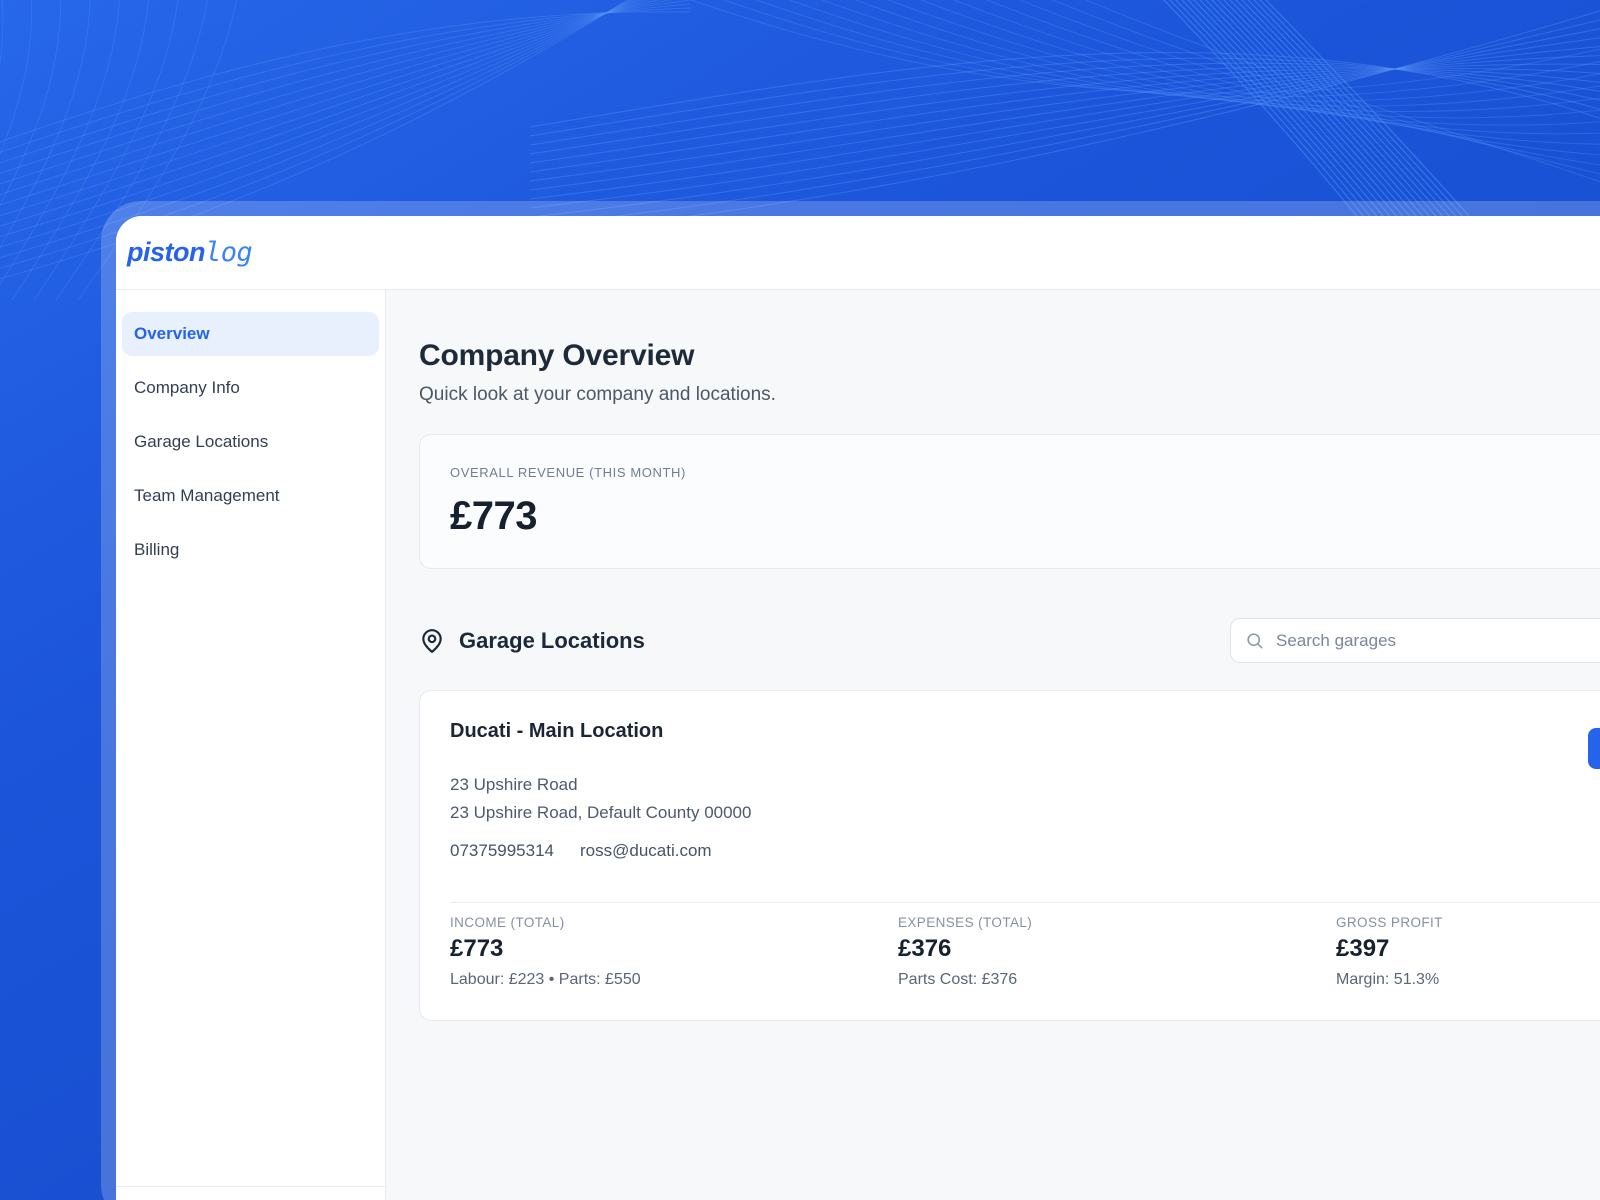 The height and width of the screenshot is (1200, 1600). What do you see at coordinates (958, 979) in the screenshot?
I see `stat-detail: Parts Cost: £376` at bounding box center [958, 979].